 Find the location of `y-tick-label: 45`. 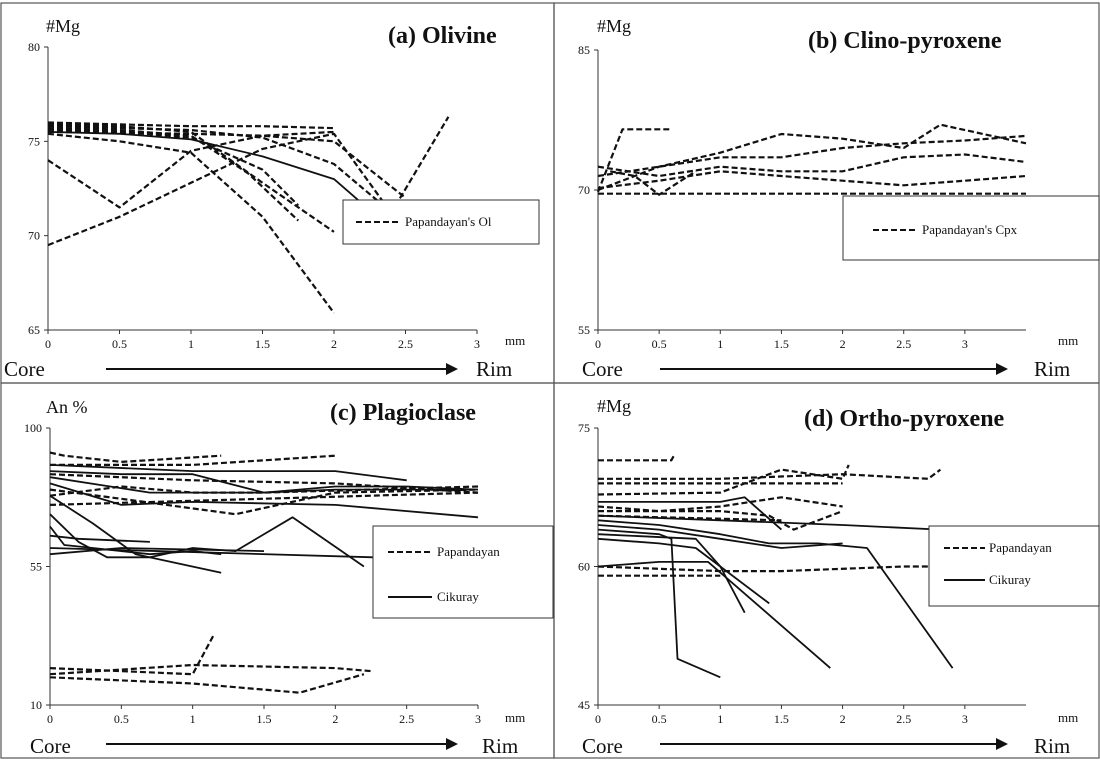

y-tick-label: 45 is located at coordinates (584, 705).